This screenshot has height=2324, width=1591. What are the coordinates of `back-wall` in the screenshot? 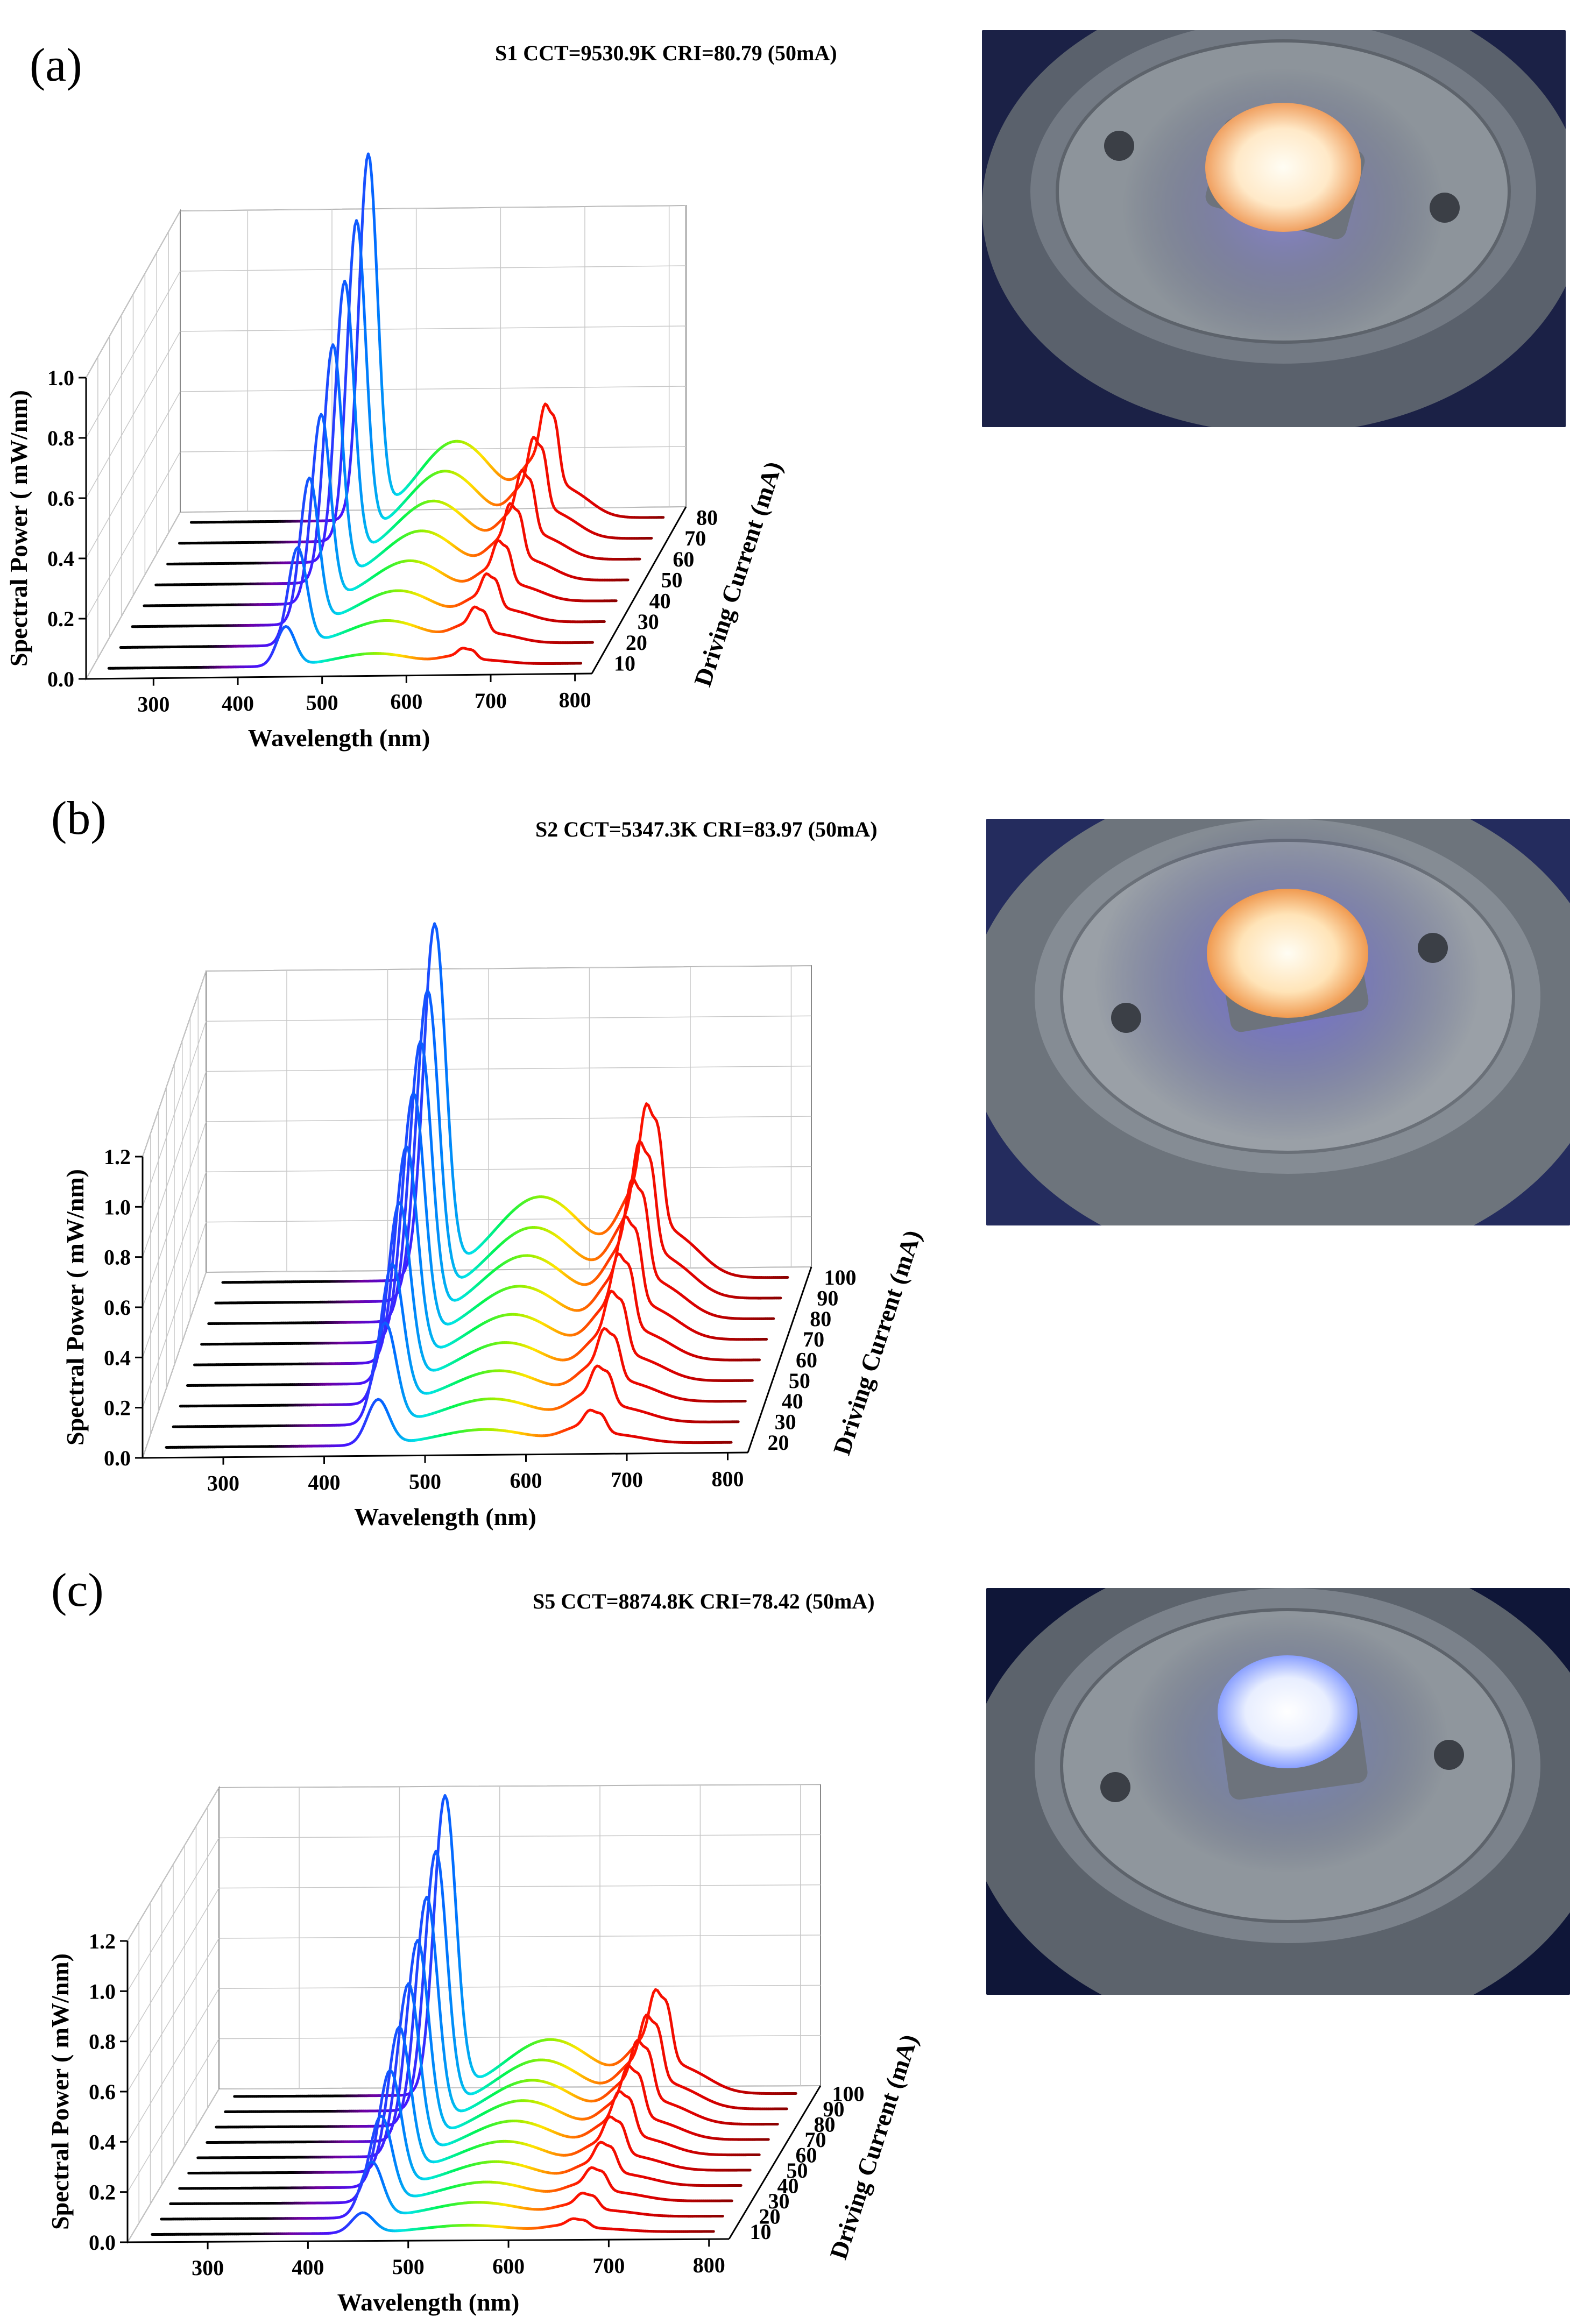 It's located at (433, 359).